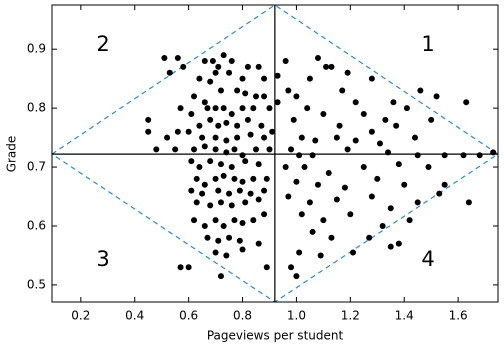  I want to click on x-tick-label: 1.0, so click(296, 316).